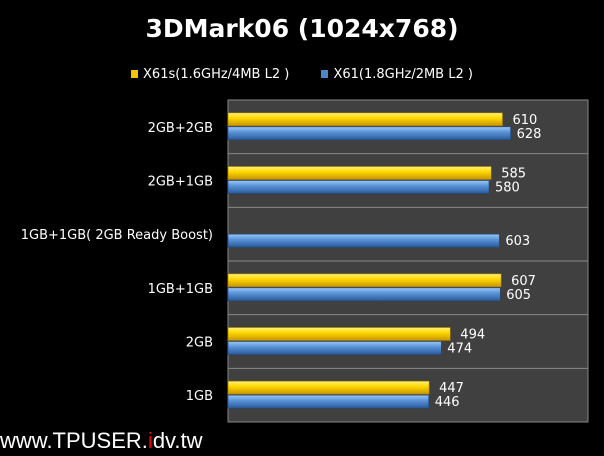  What do you see at coordinates (180, 128) in the screenshot?
I see `category-label: 2GB+2GB` at bounding box center [180, 128].